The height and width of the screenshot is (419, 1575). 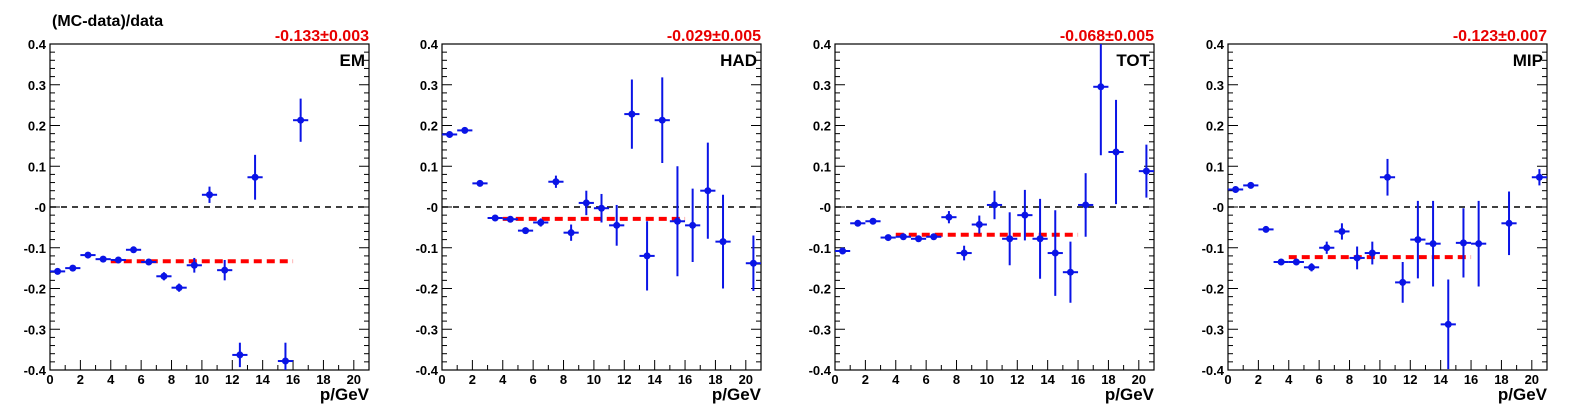 I want to click on y-tick-label: -0.2, so click(x=1213, y=289).